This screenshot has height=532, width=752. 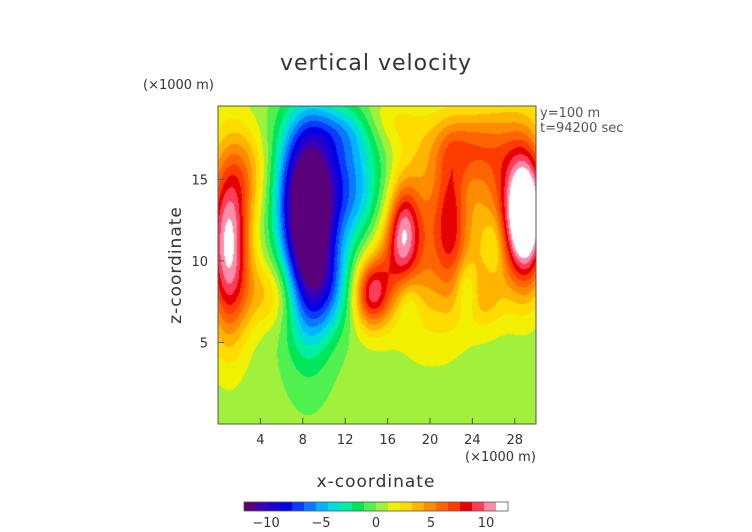 I want to click on y-axis: 5 10 15, so click(x=207, y=262).